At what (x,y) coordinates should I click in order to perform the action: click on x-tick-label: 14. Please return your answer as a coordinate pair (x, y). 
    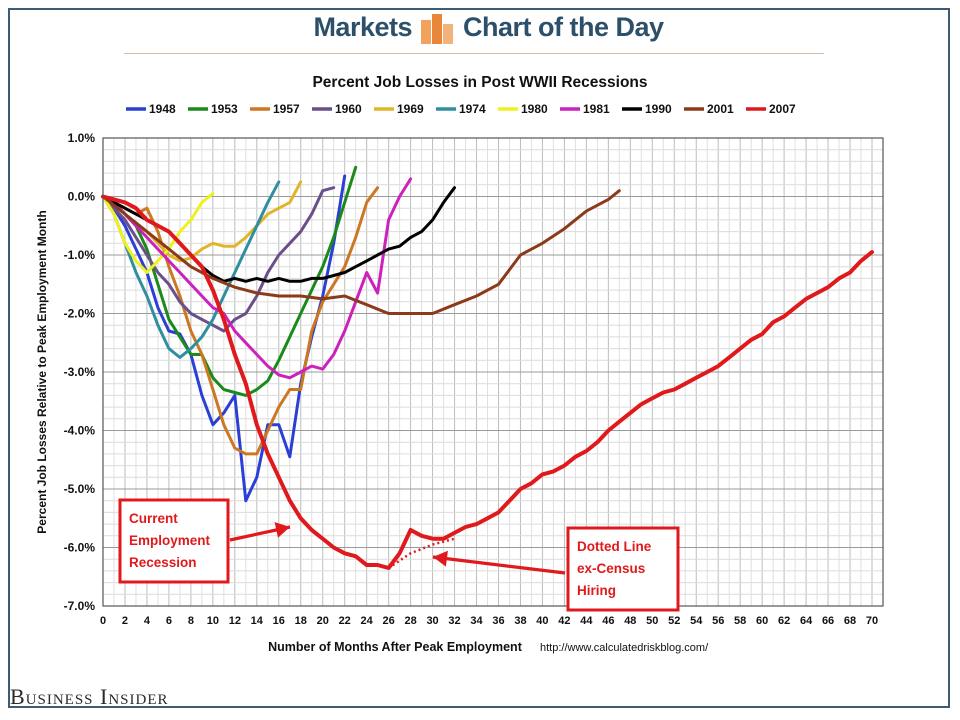
    Looking at the image, I should click on (257, 621).